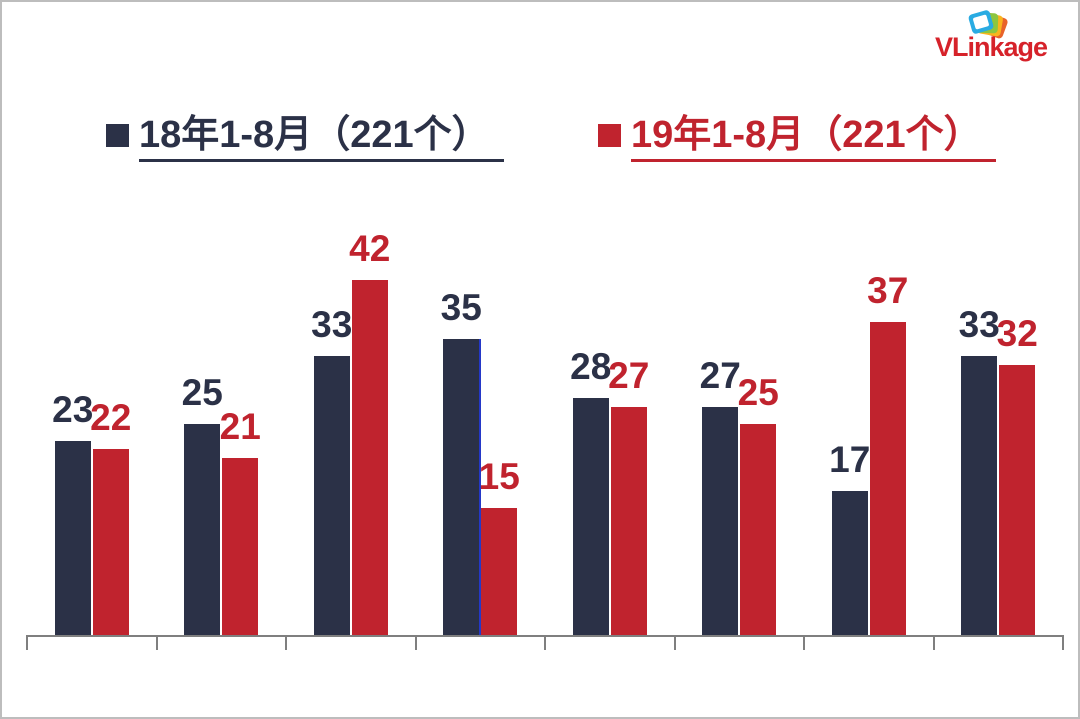 This screenshot has height=719, width=1080. I want to click on legend-swatch-2019, so click(609, 135).